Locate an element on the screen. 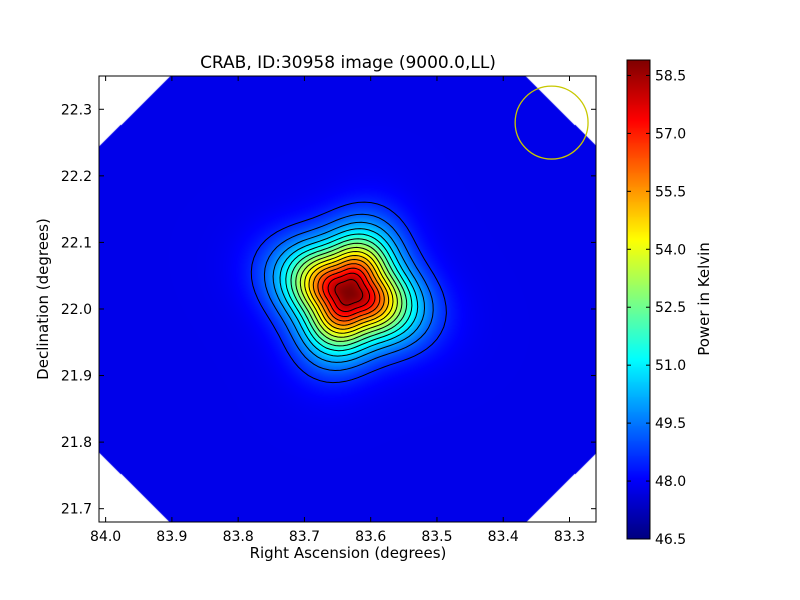  x-tick-label: 83.8 is located at coordinates (238, 537).